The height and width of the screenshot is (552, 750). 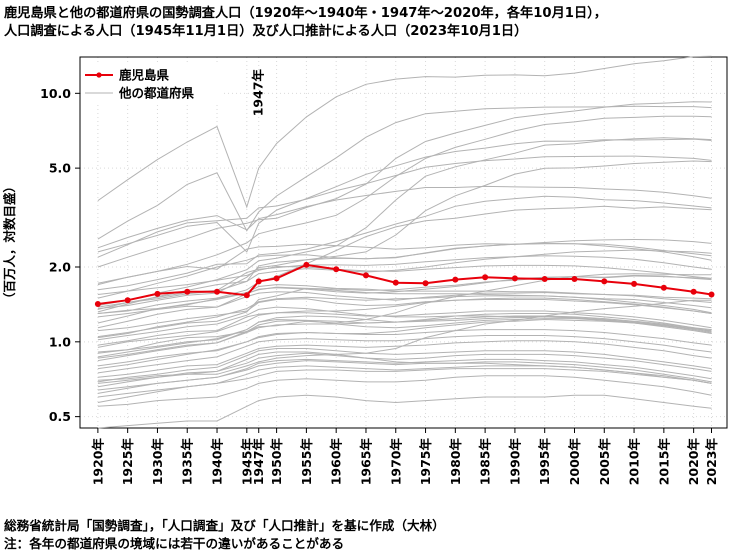 What do you see at coordinates (258, 462) in the screenshot?
I see `x-tick-label: 1947年` at bounding box center [258, 462].